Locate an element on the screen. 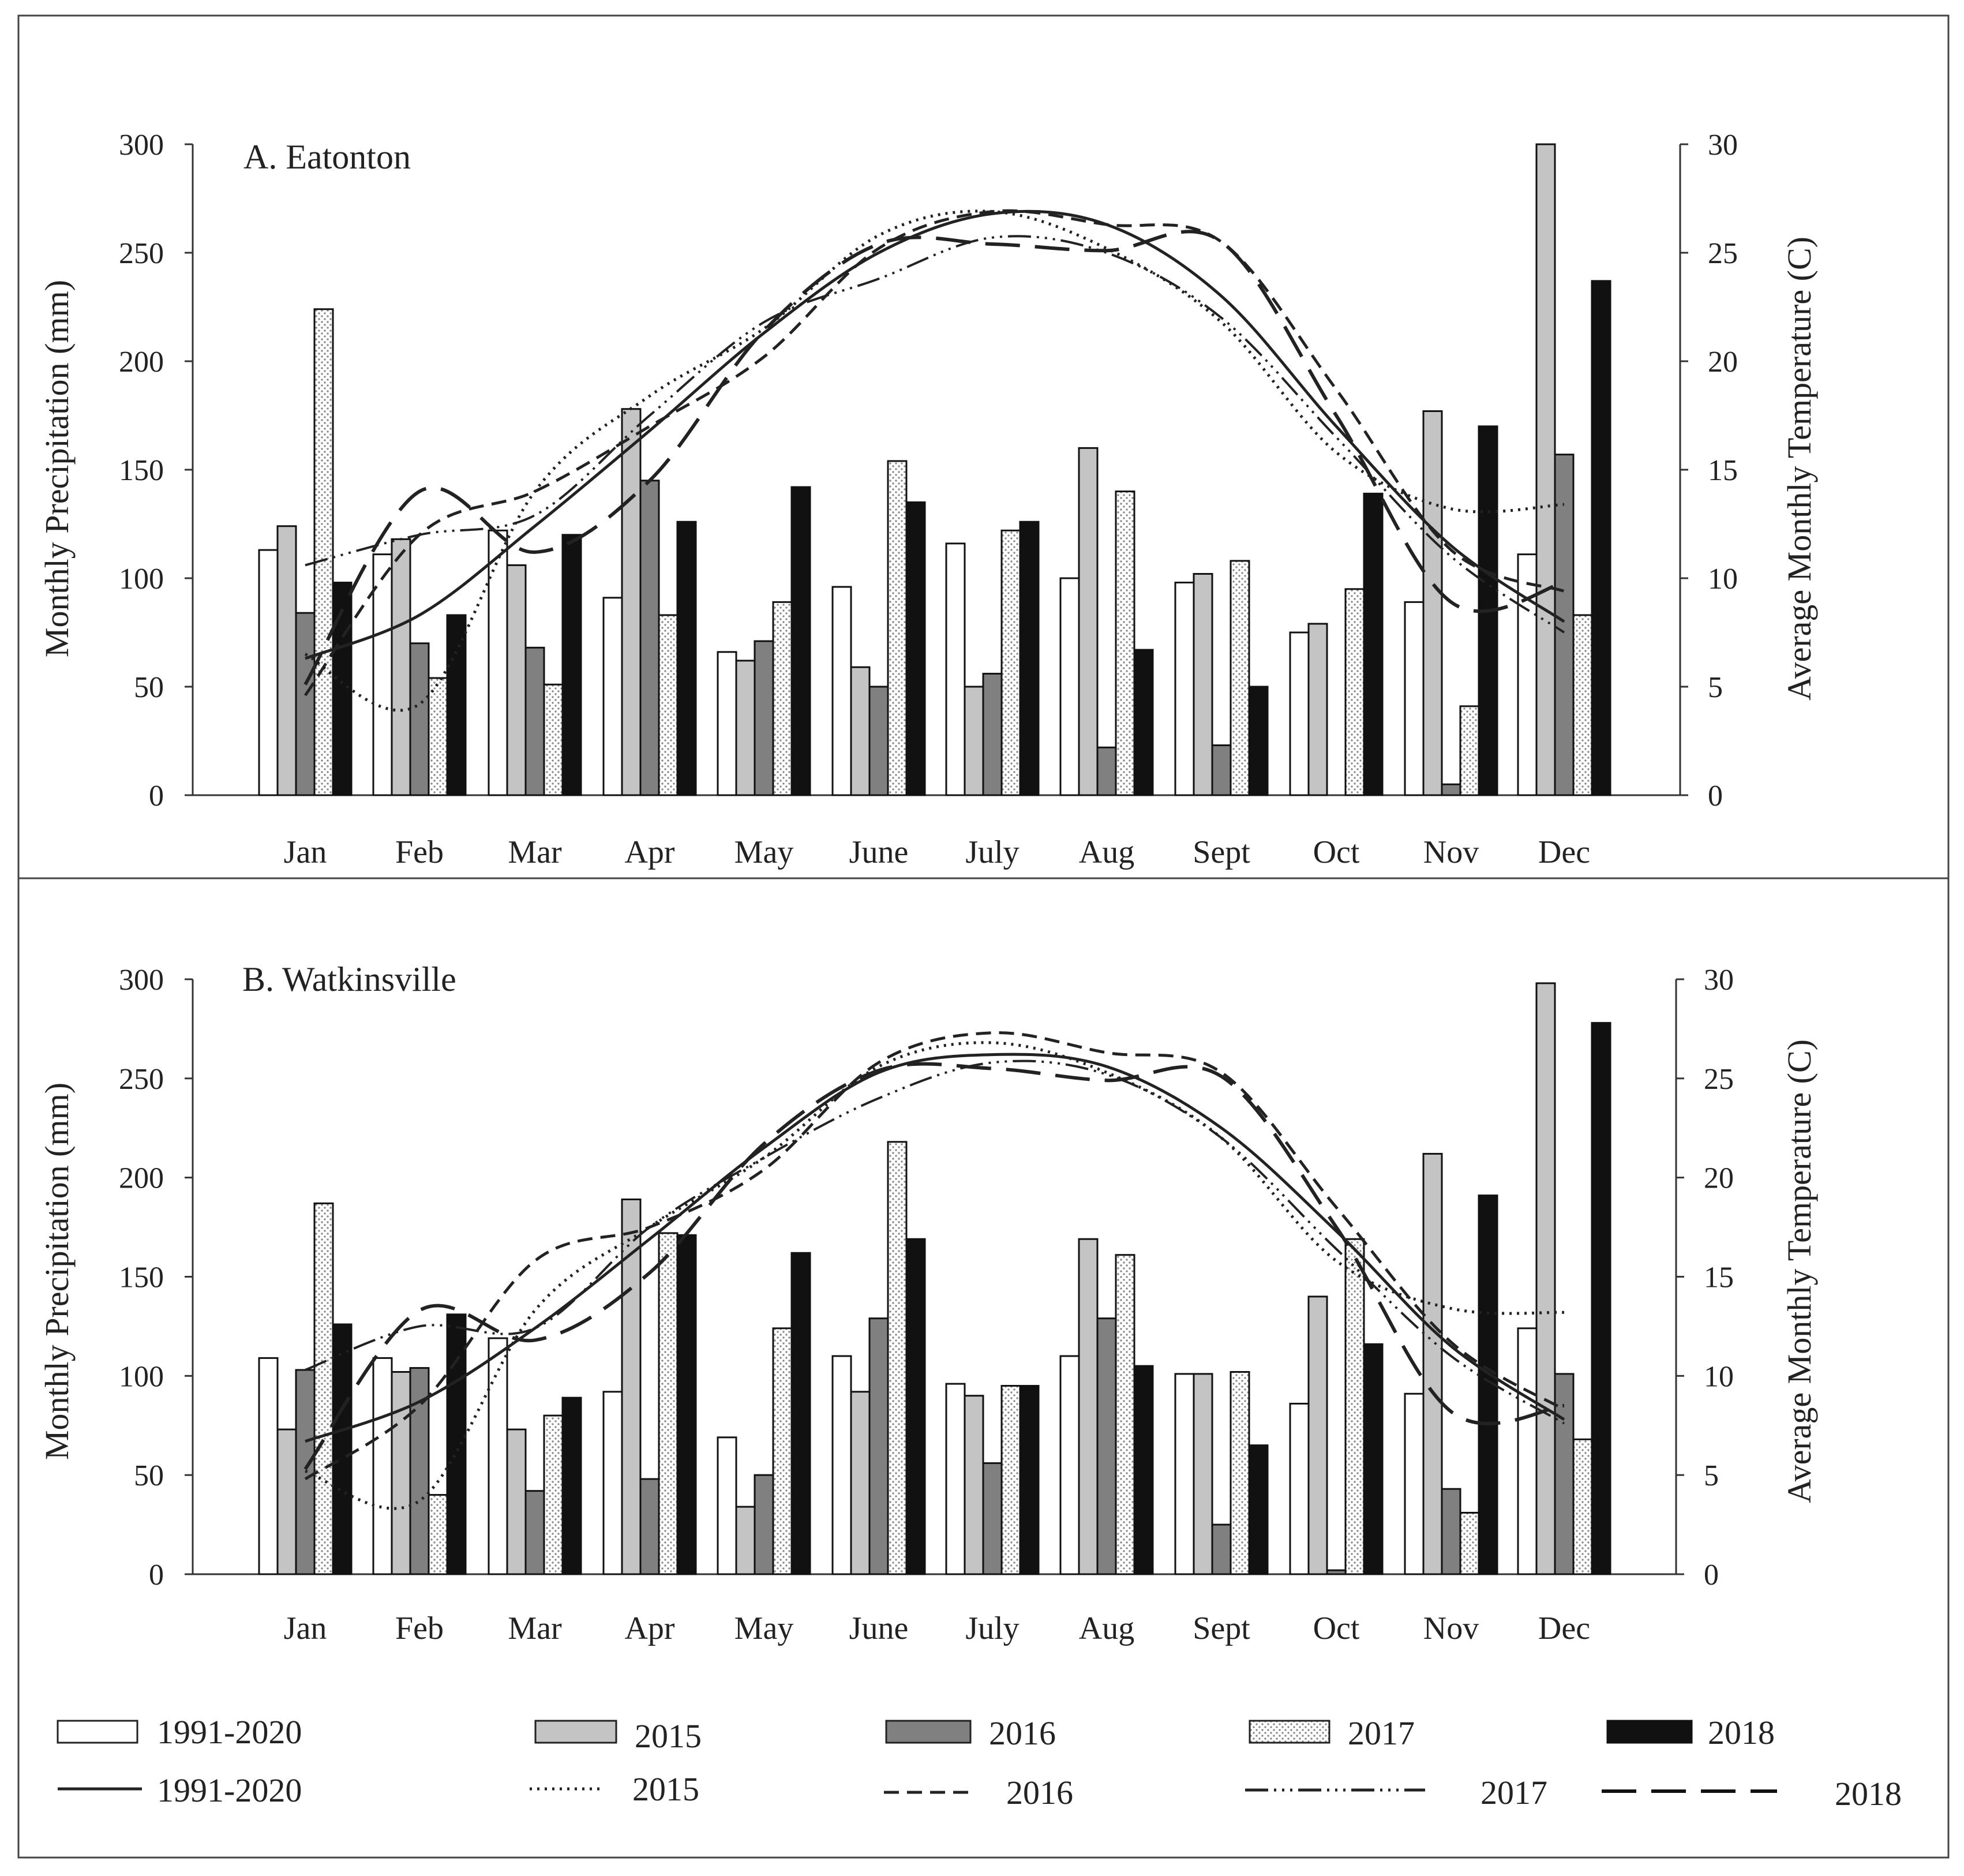  x-tick-label: Aug is located at coordinates (1107, 852).